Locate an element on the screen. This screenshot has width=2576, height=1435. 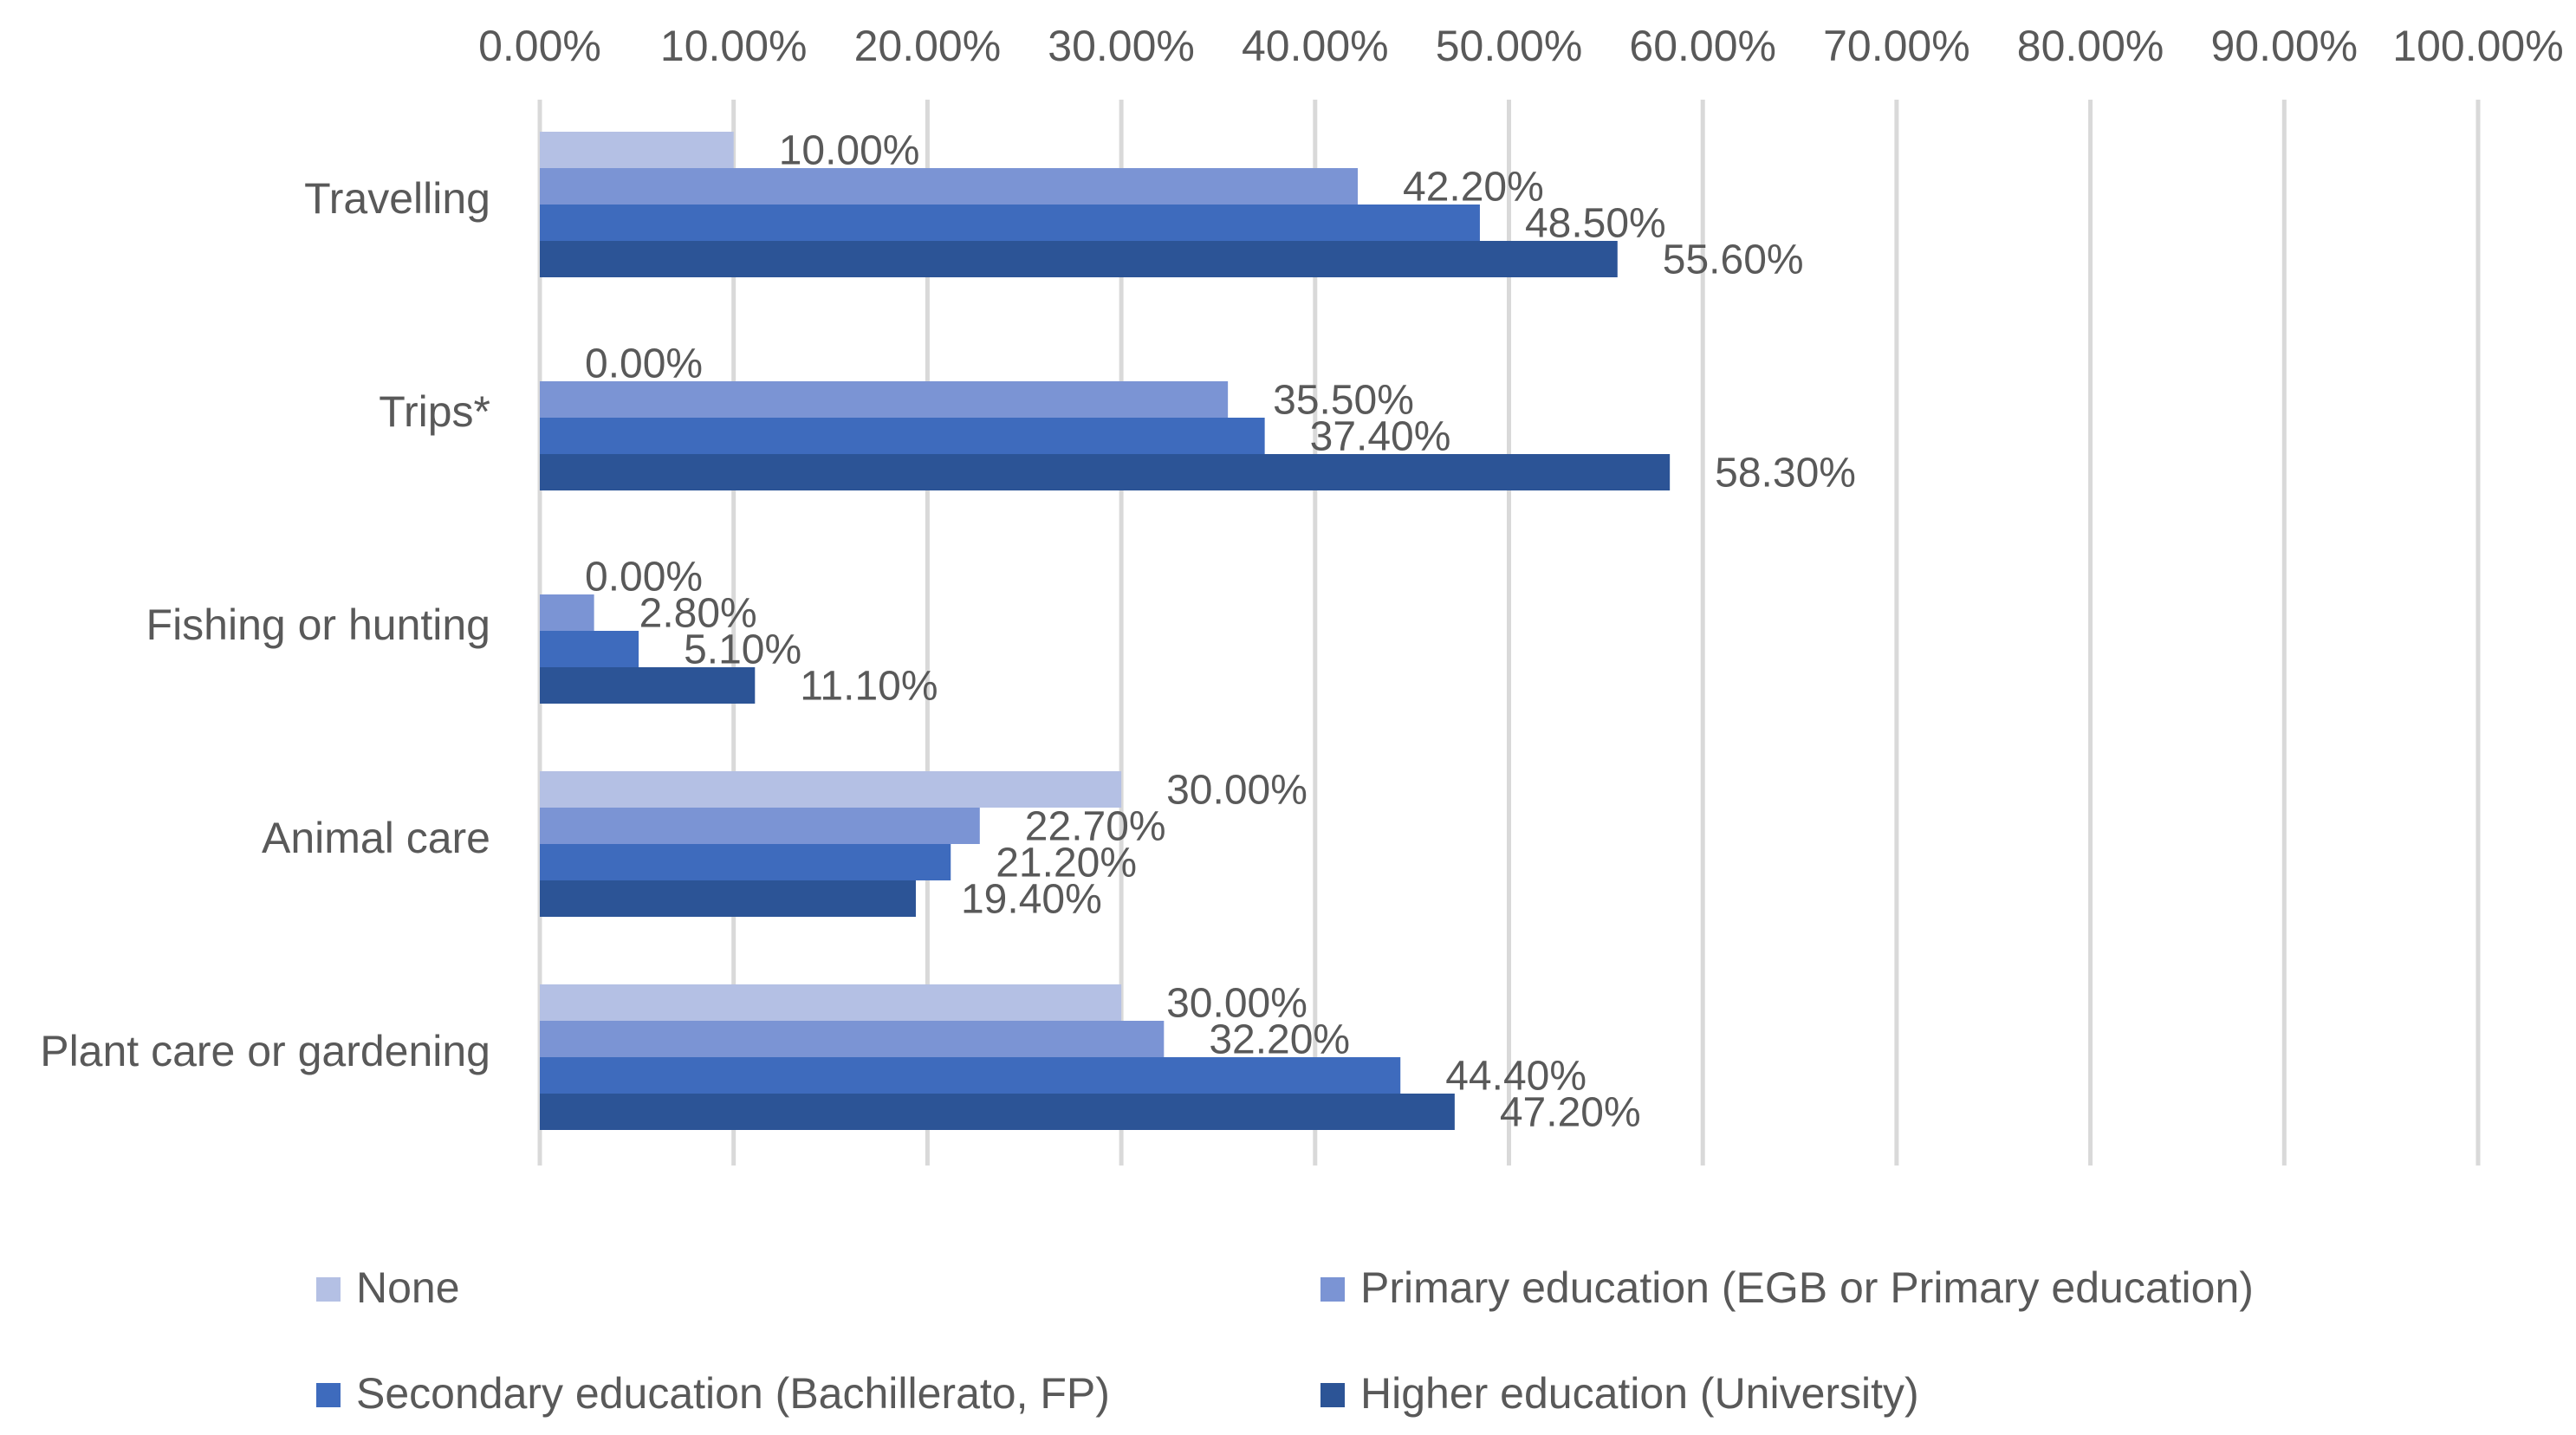
x-tick-label: 50.00% is located at coordinates (1509, 46).